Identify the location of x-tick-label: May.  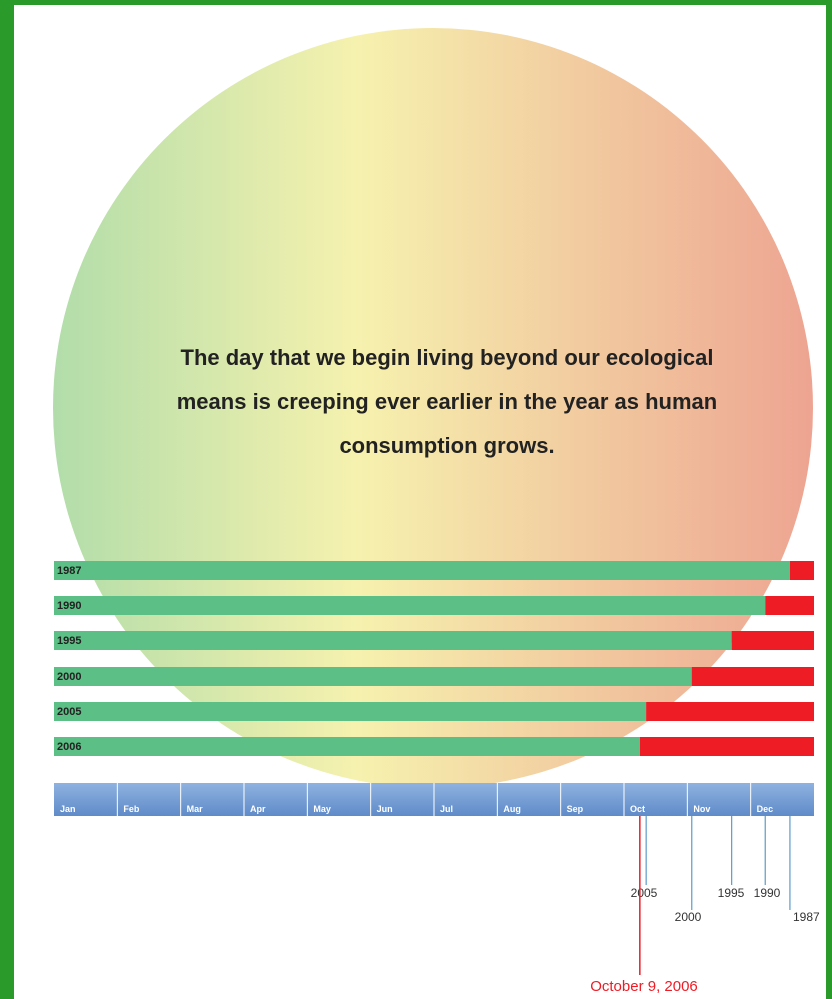
(322, 809).